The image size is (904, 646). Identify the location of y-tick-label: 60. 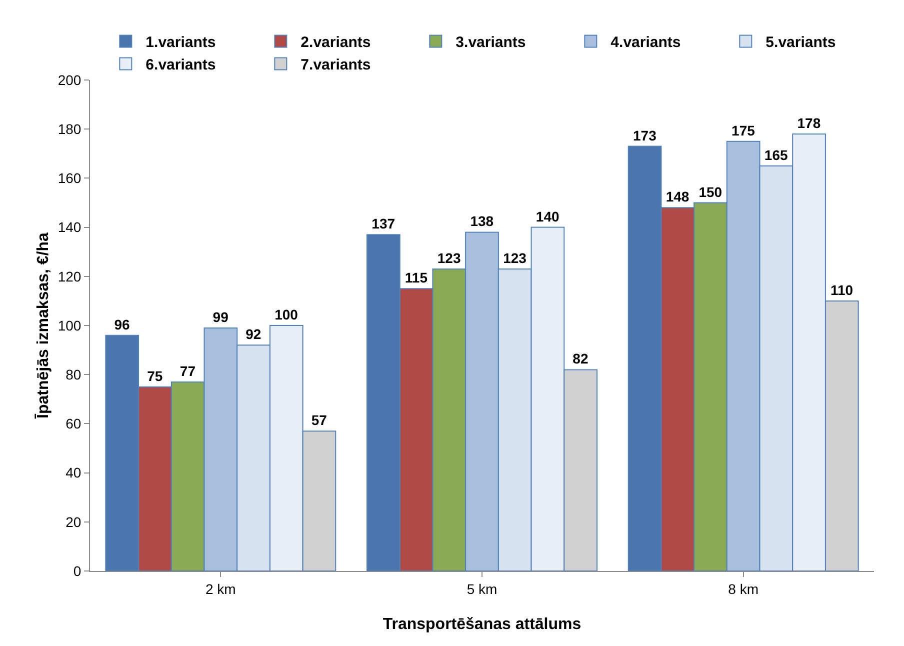
(74, 424).